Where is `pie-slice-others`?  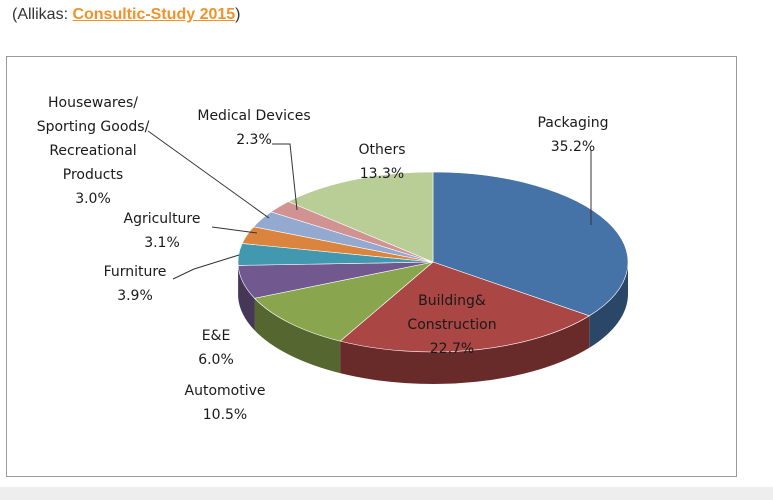
pie-slice-others is located at coordinates (360, 217).